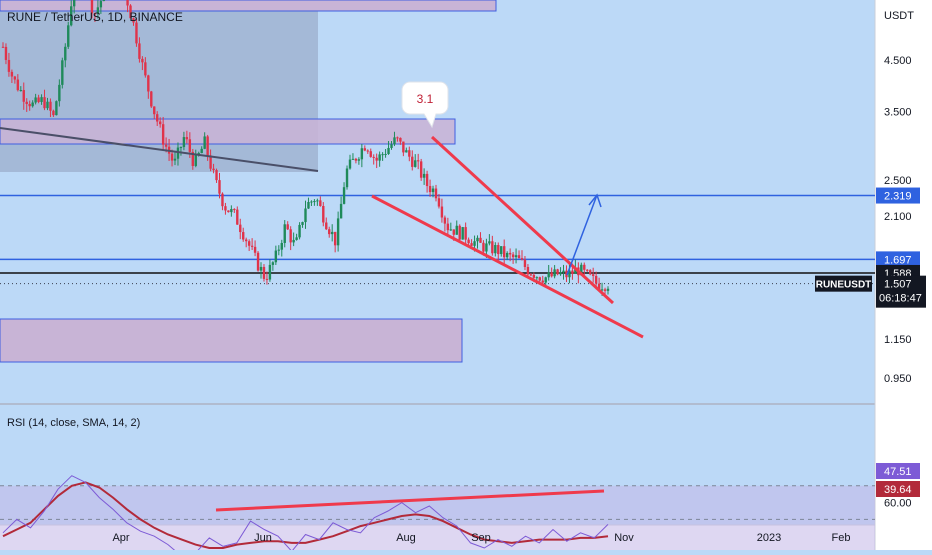 This screenshot has height=555, width=932. What do you see at coordinates (898, 489) in the screenshot?
I see `rsi-sma-value-tag` at bounding box center [898, 489].